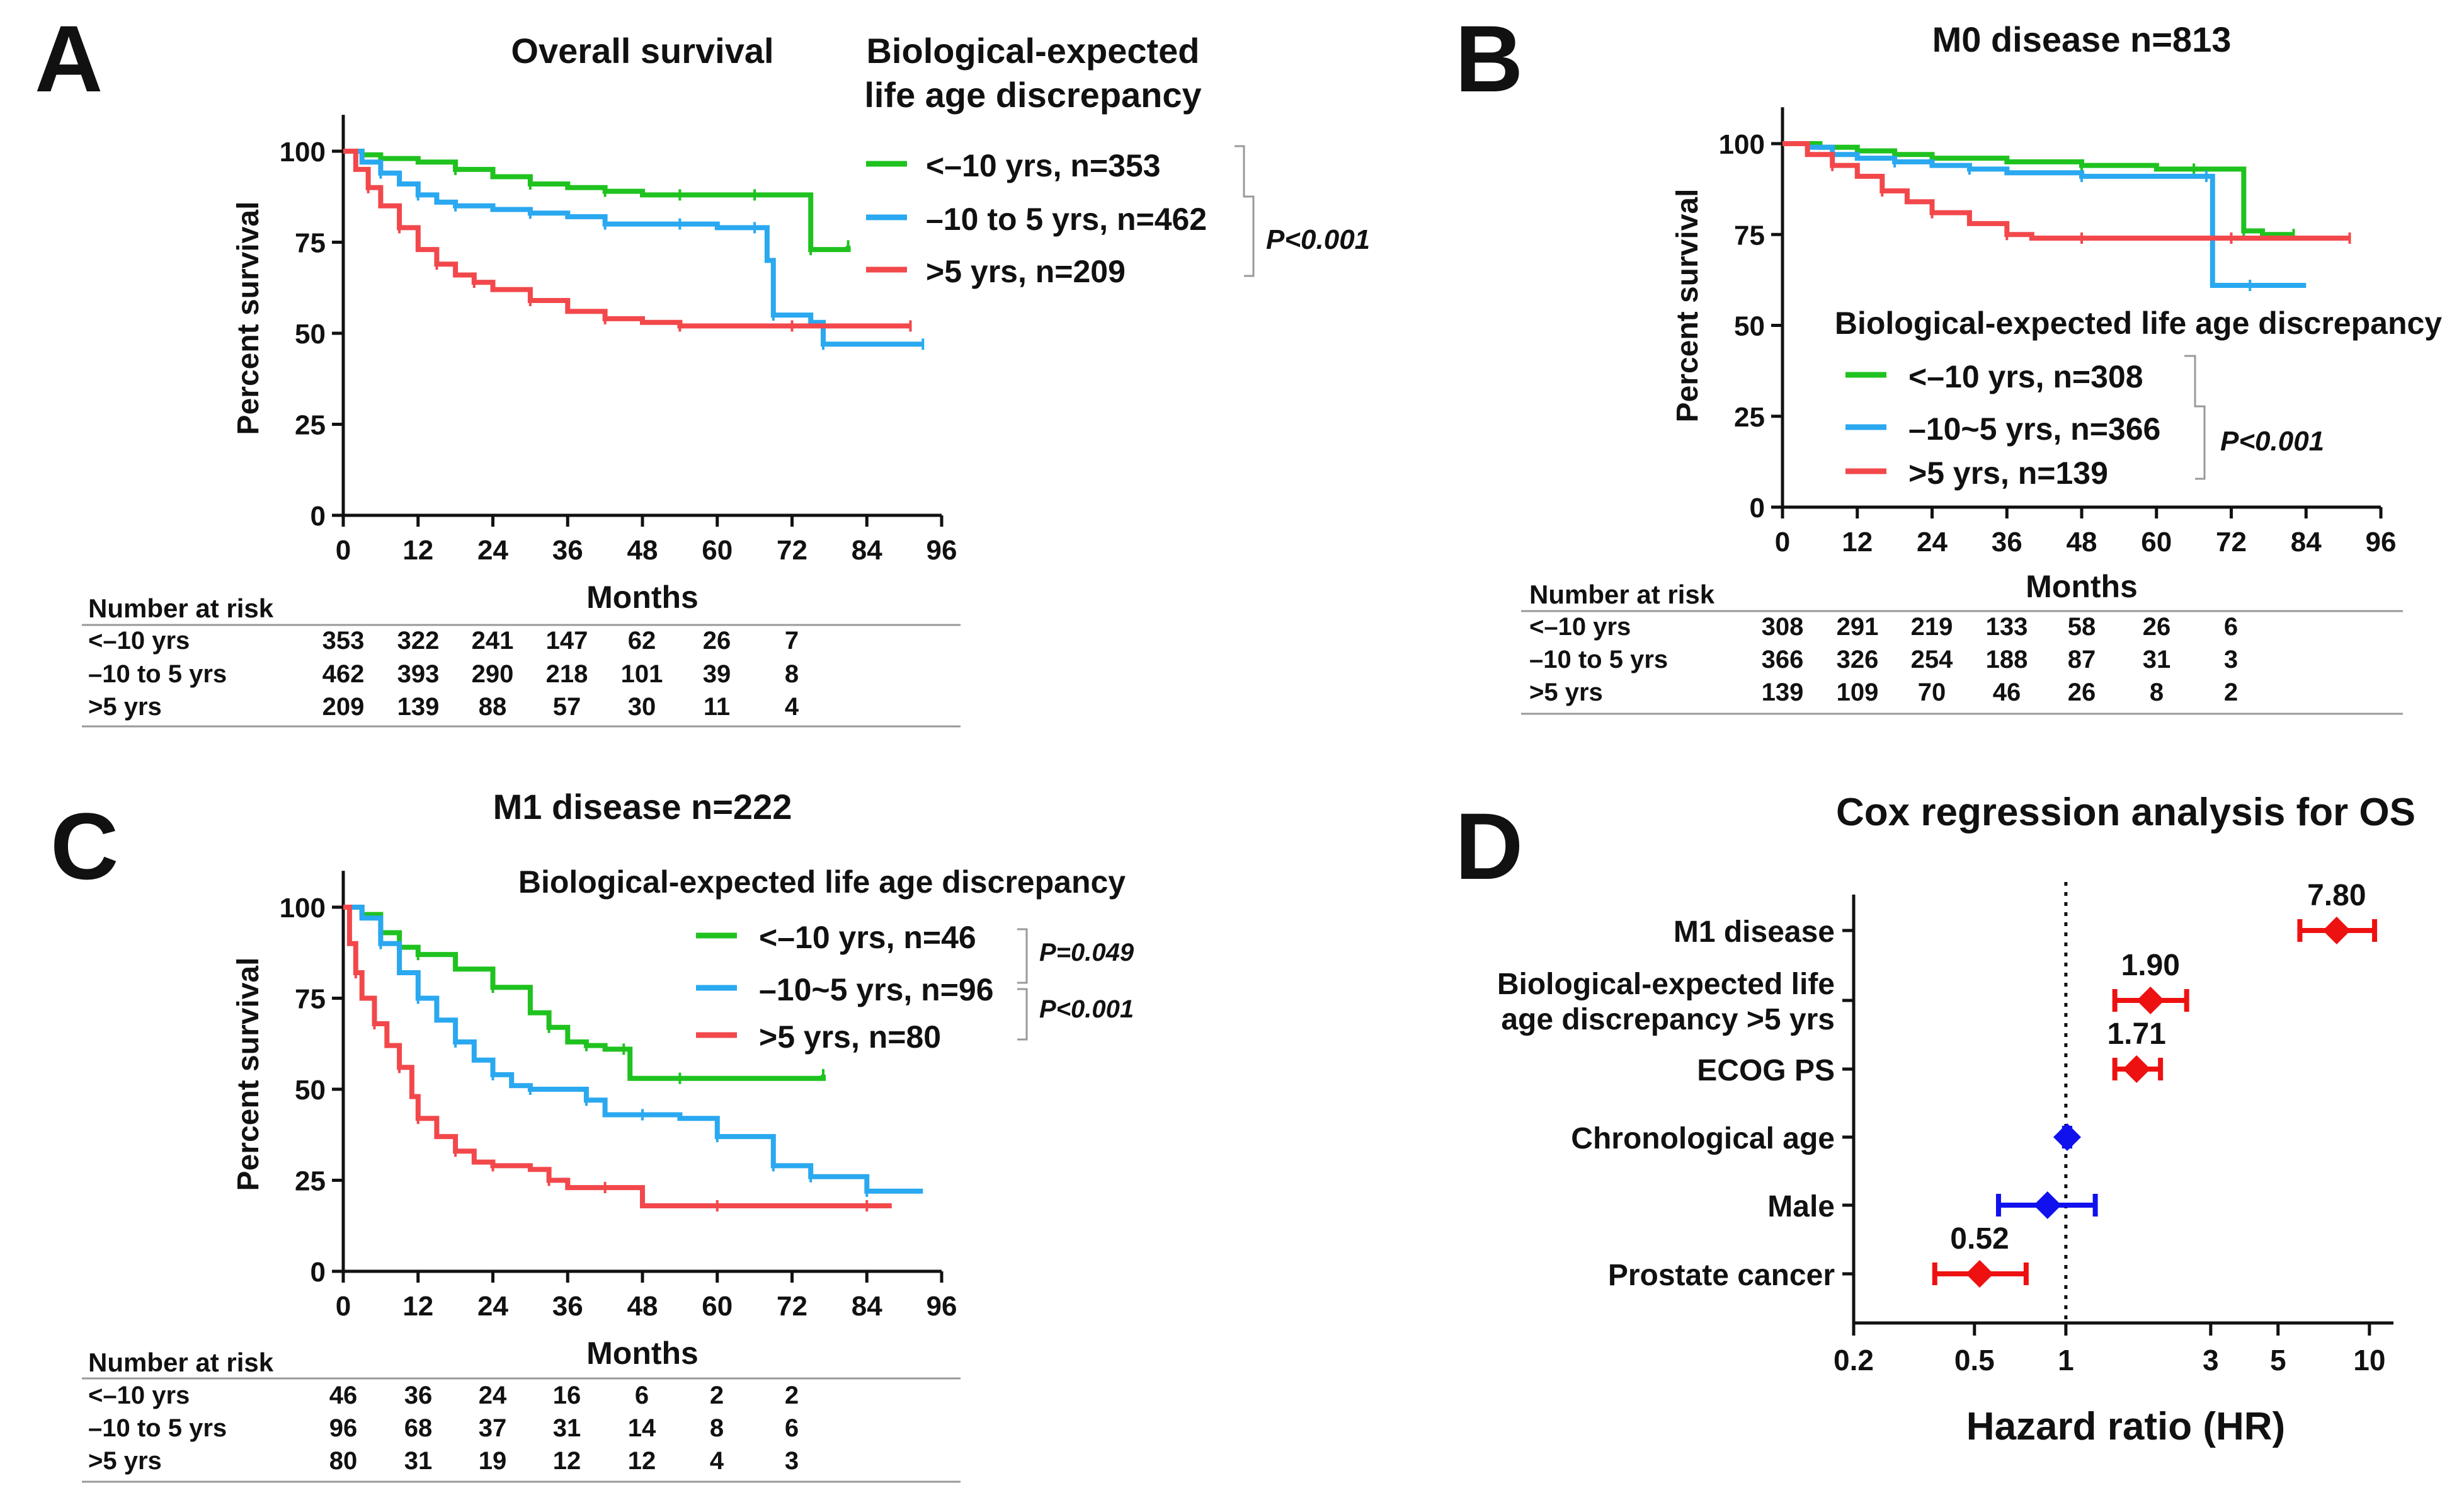  I want to click on panel-c-risk-cell-0-0: 46, so click(343, 1395).